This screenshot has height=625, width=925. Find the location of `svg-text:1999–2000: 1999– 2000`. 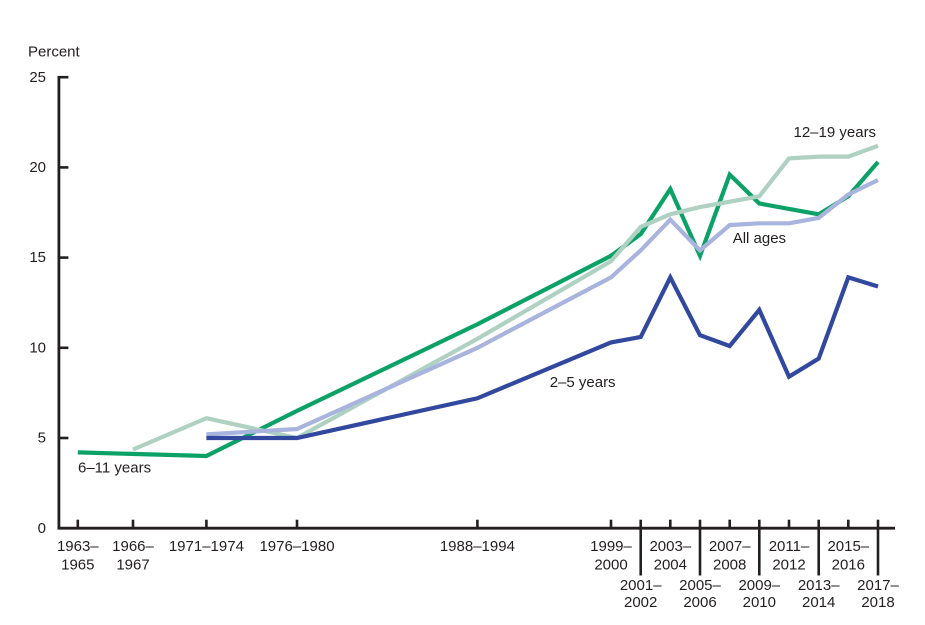

svg-text:1999–2000: 1999– 2000 is located at coordinates (611, 555).